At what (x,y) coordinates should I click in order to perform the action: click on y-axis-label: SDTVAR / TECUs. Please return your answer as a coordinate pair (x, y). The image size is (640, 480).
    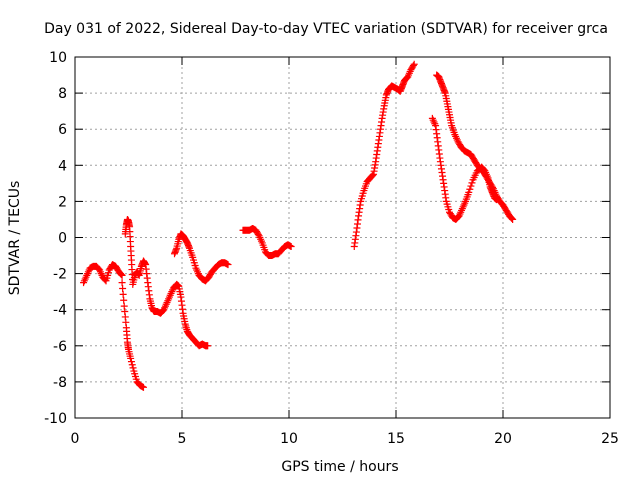
    Looking at the image, I should click on (15, 238).